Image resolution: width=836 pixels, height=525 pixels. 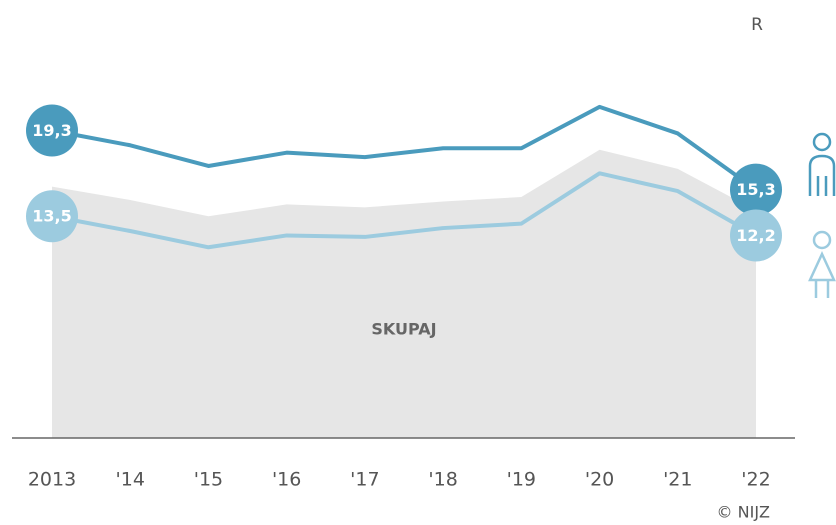 I want to click on x-tick-label: 2013, so click(x=52, y=480).